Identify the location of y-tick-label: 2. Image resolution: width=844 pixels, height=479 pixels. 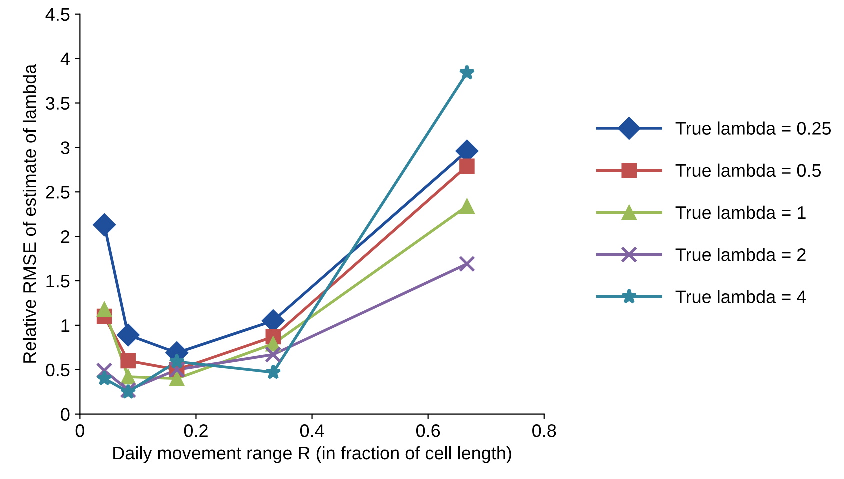
(65, 237).